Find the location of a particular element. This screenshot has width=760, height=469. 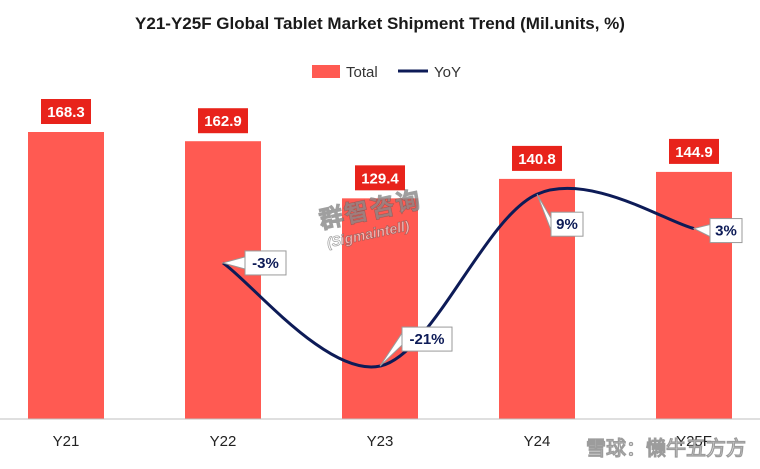

legend-total-swatch is located at coordinates (326, 71).